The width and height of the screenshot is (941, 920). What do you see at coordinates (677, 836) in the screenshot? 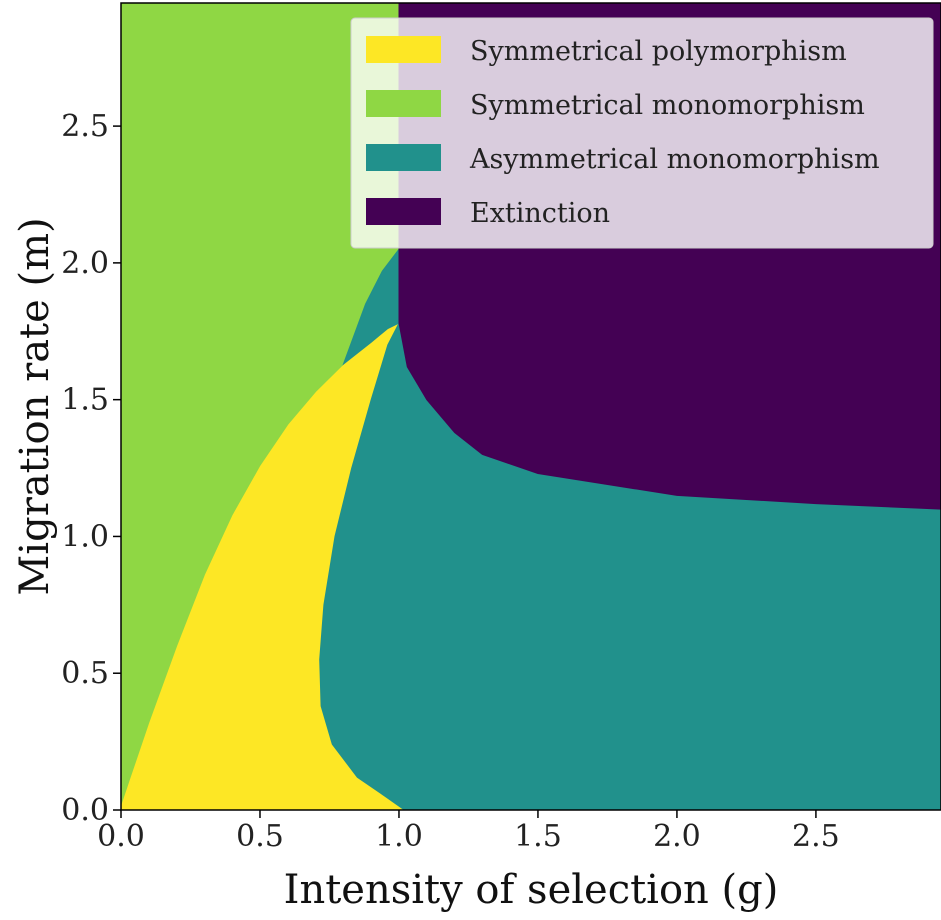
I see `x-tick-label: 2.0` at bounding box center [677, 836].